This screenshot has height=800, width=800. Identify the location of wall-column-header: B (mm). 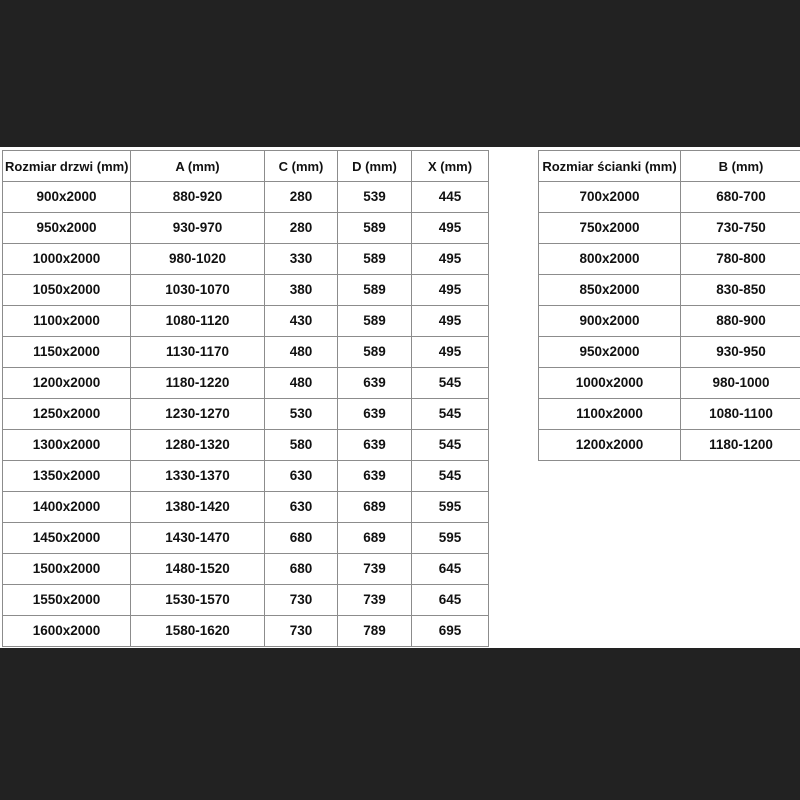
(740, 166).